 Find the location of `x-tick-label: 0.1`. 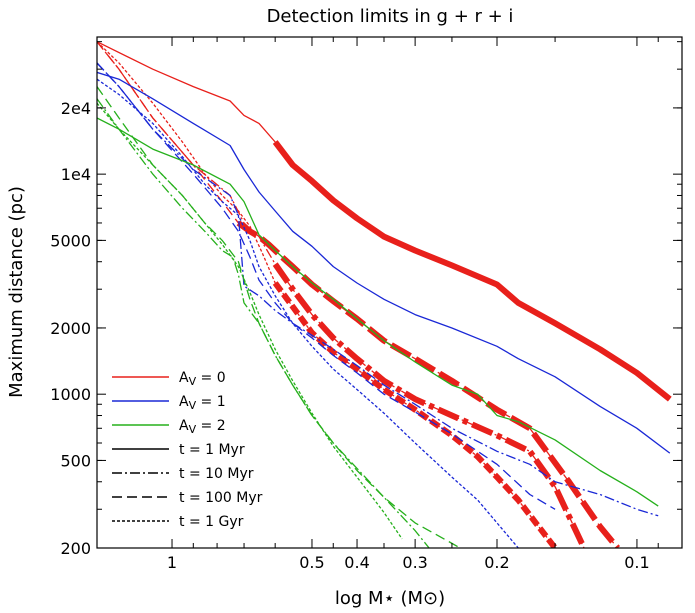

x-tick-label: 0.1 is located at coordinates (636, 562).